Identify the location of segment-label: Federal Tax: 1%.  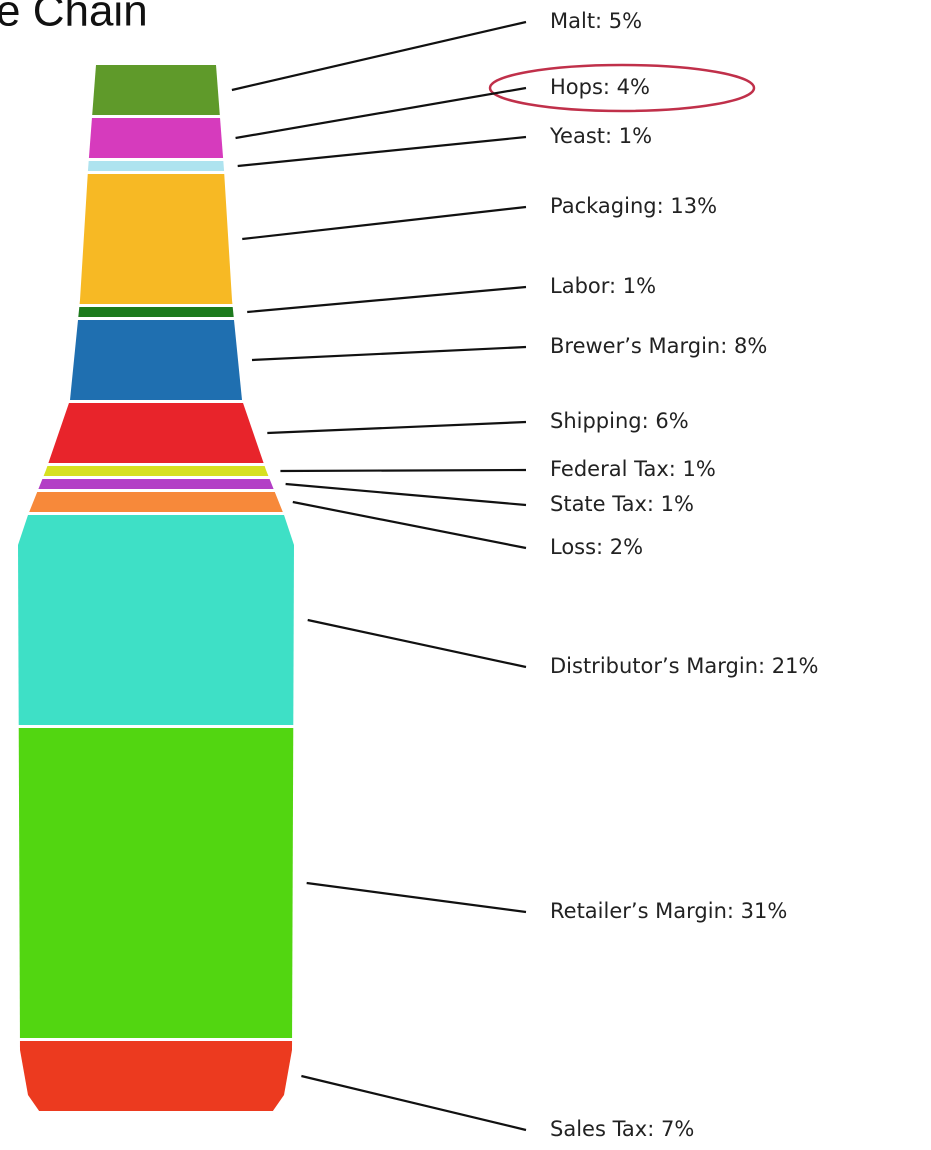
(633, 469).